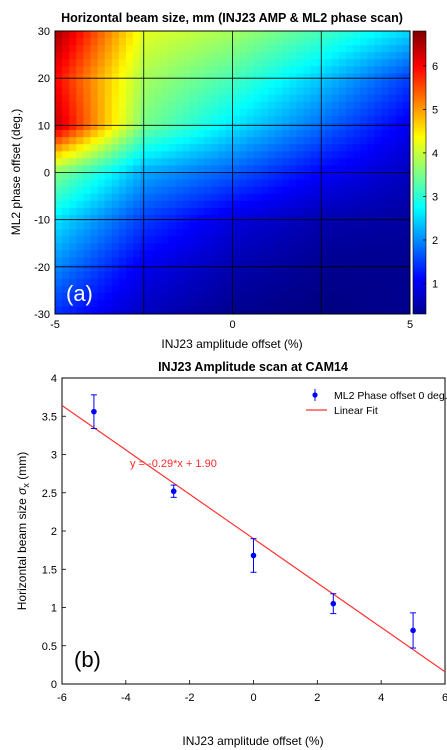 Image resolution: width=447 pixels, height=750 pixels. I want to click on plot-b-y-tick: 0.5, so click(49, 647).